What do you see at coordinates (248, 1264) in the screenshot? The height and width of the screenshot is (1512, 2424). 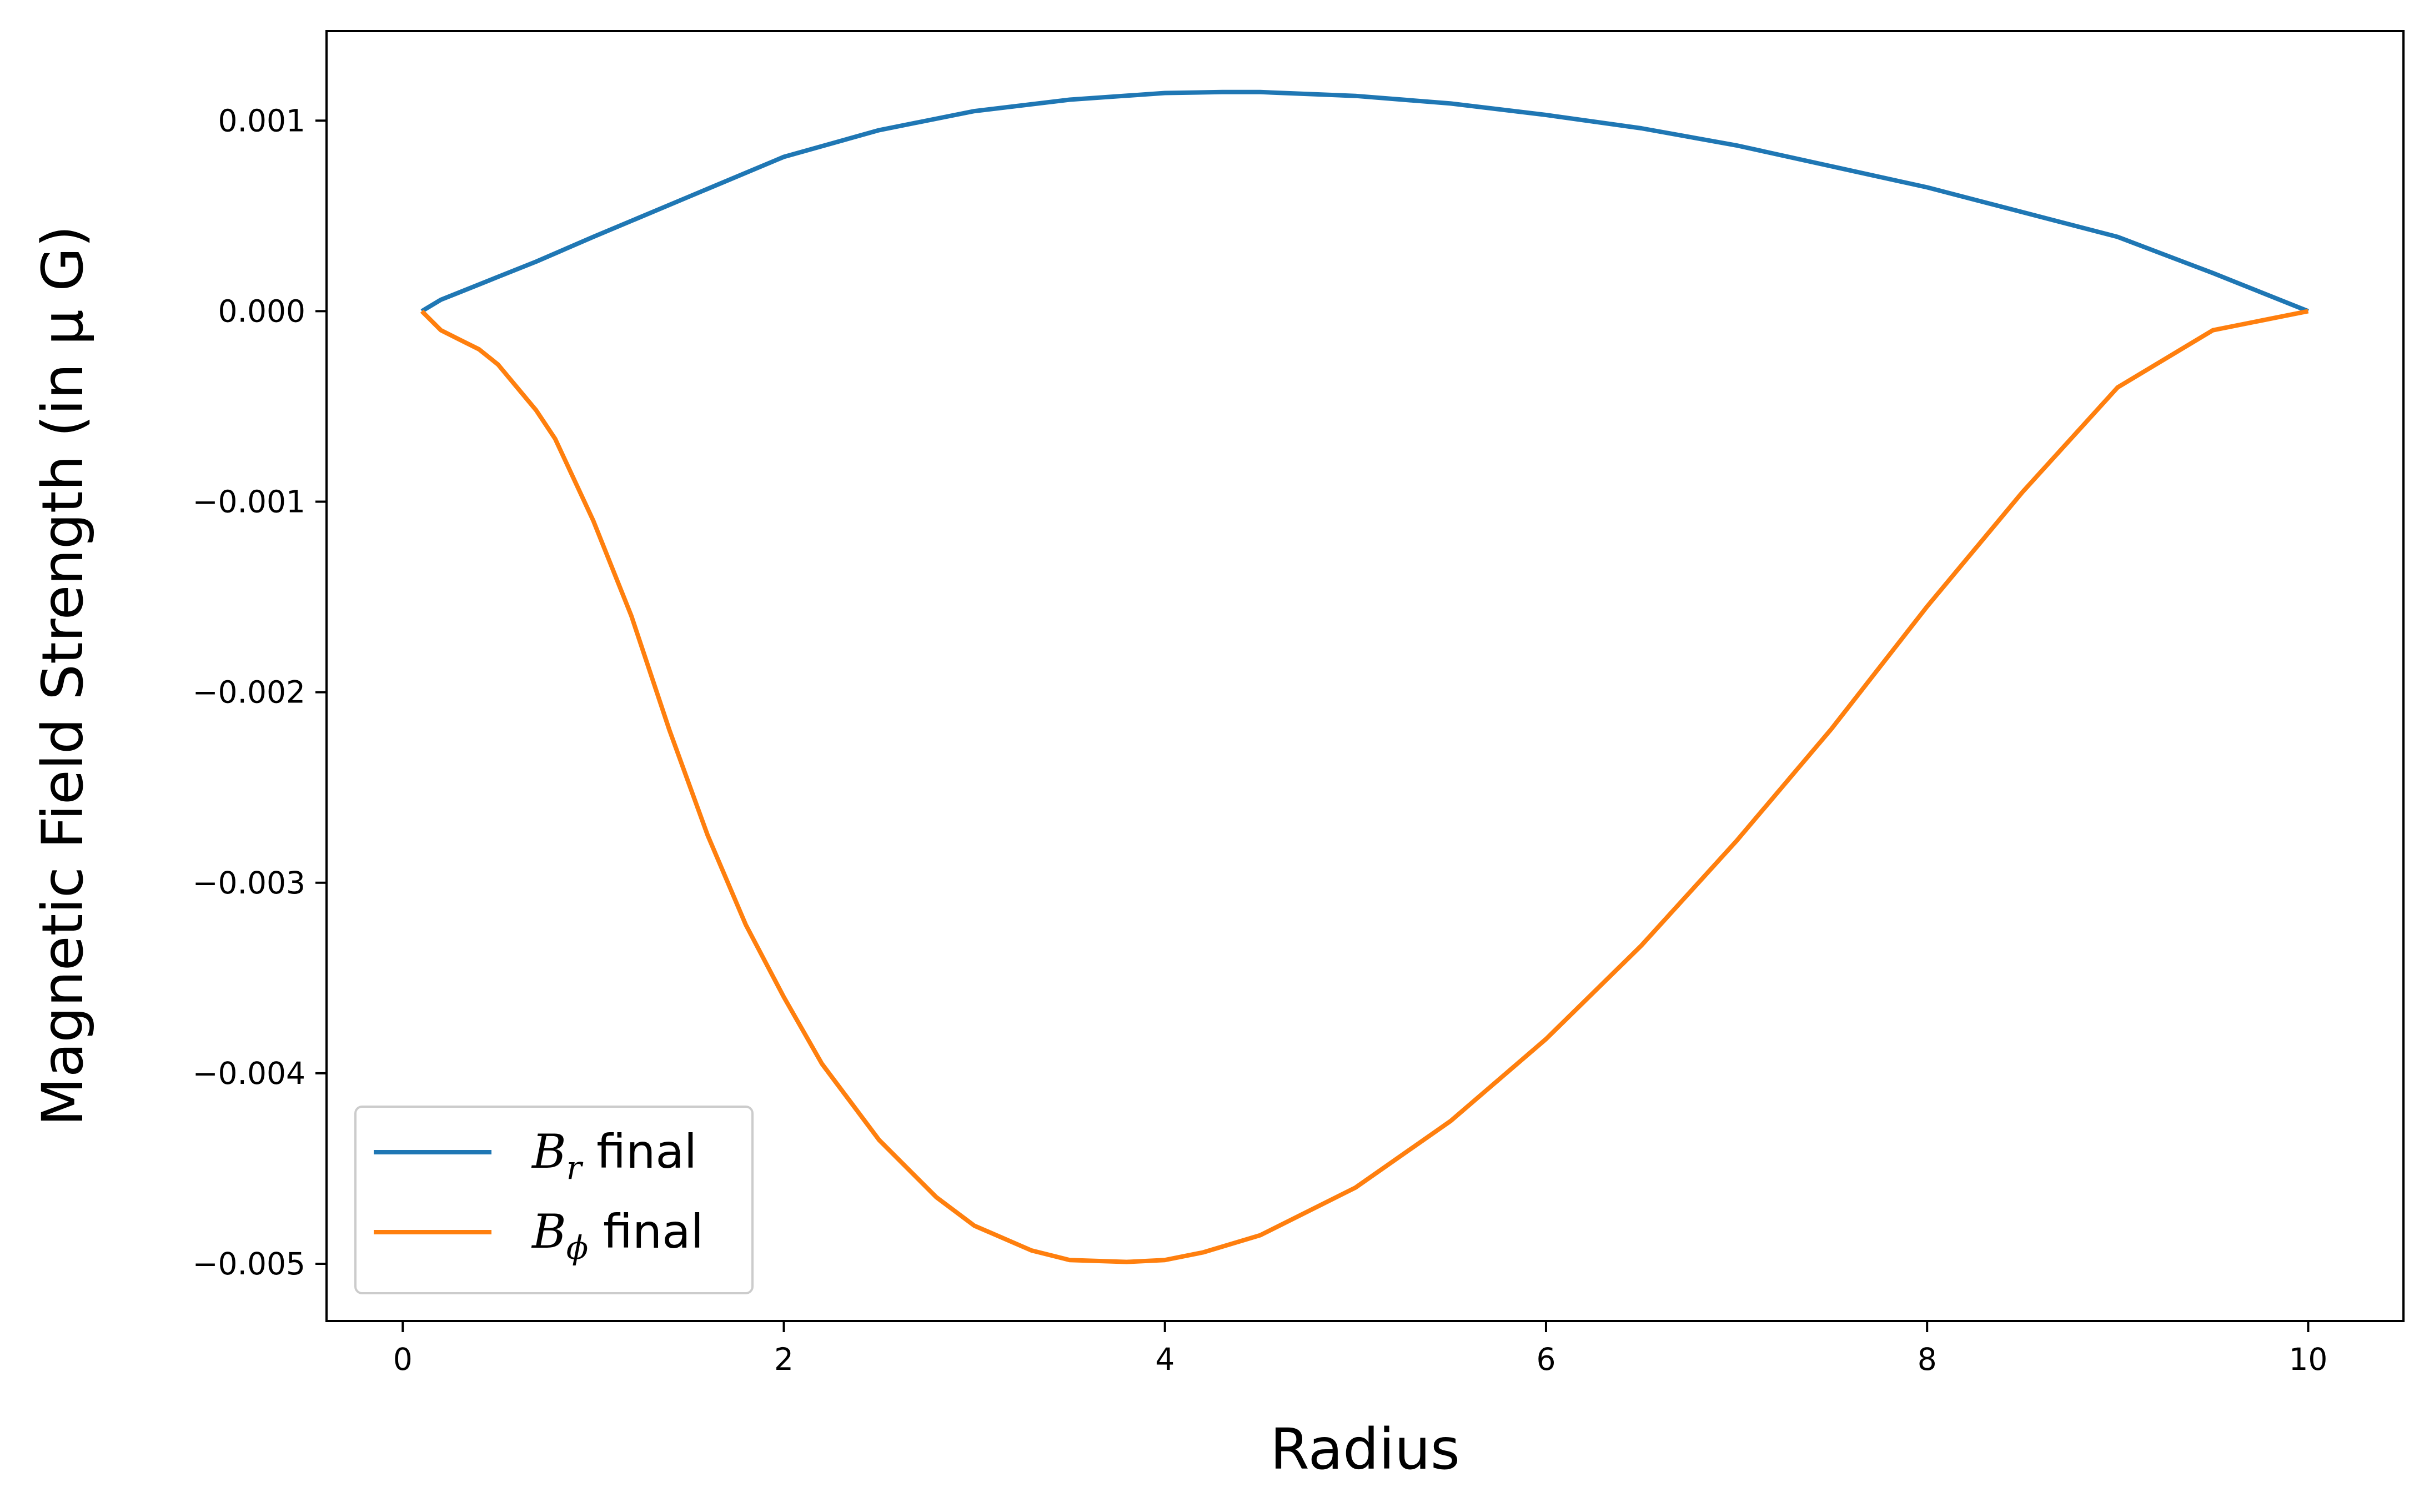 I see `y-tick-label: −0.005` at bounding box center [248, 1264].